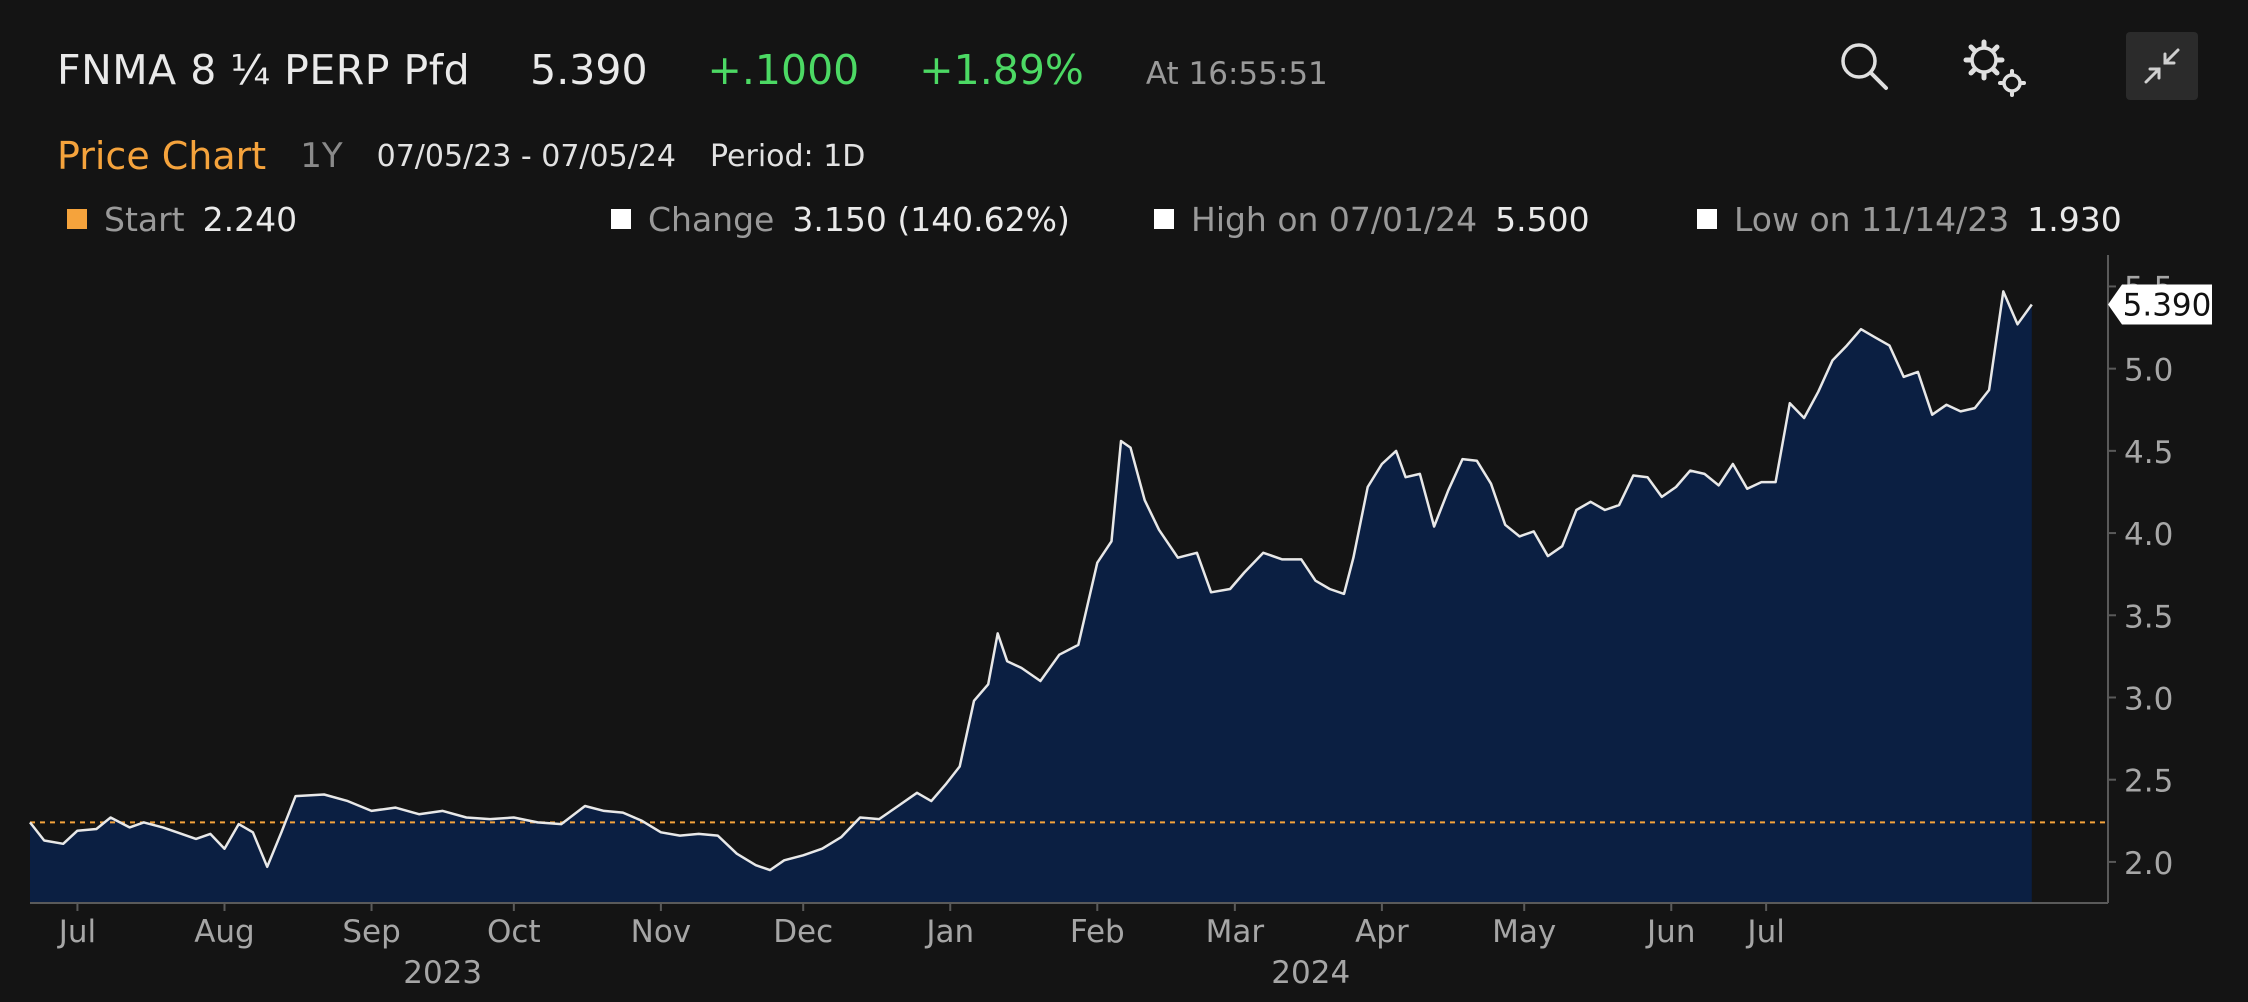 The width and height of the screenshot is (2248, 1002). I want to click on stat-low: Low on 11/14/23 1.930, so click(1909, 219).